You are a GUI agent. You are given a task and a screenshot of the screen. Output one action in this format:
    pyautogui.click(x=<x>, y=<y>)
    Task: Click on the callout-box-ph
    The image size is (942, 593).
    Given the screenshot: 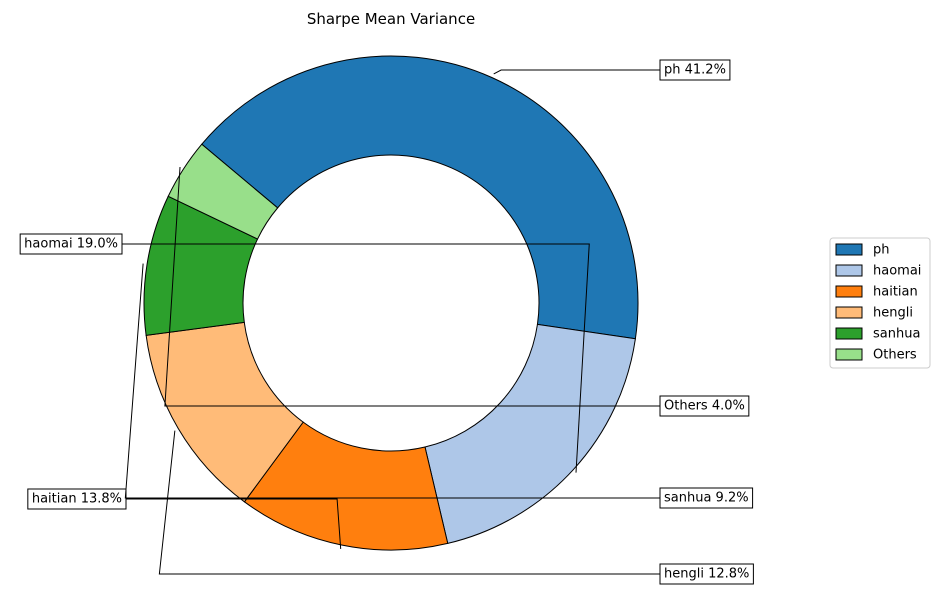 What is the action you would take?
    pyautogui.click(x=695, y=70)
    